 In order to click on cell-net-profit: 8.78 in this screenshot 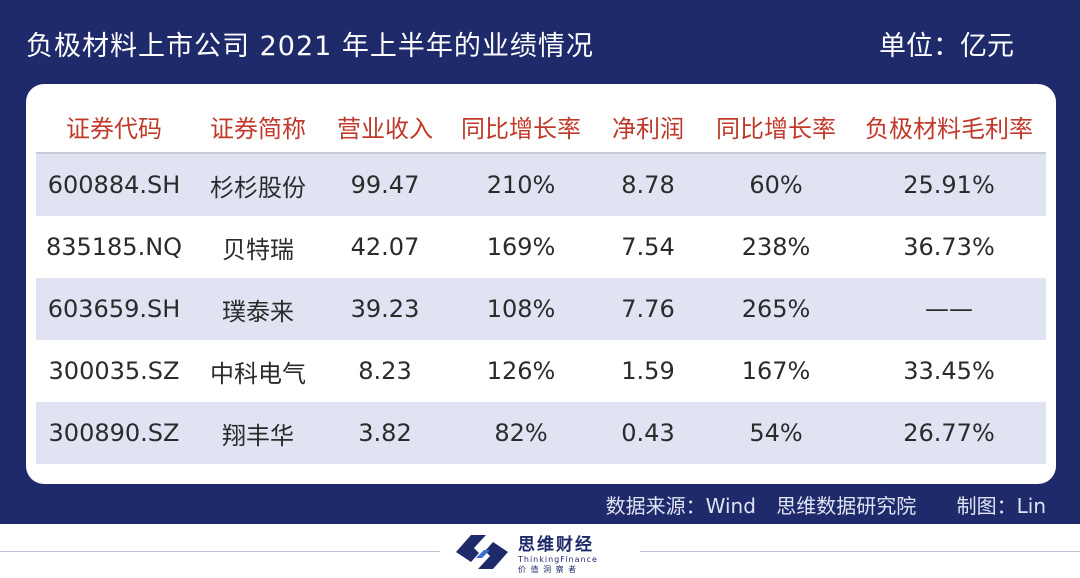, I will do `click(648, 185)`.